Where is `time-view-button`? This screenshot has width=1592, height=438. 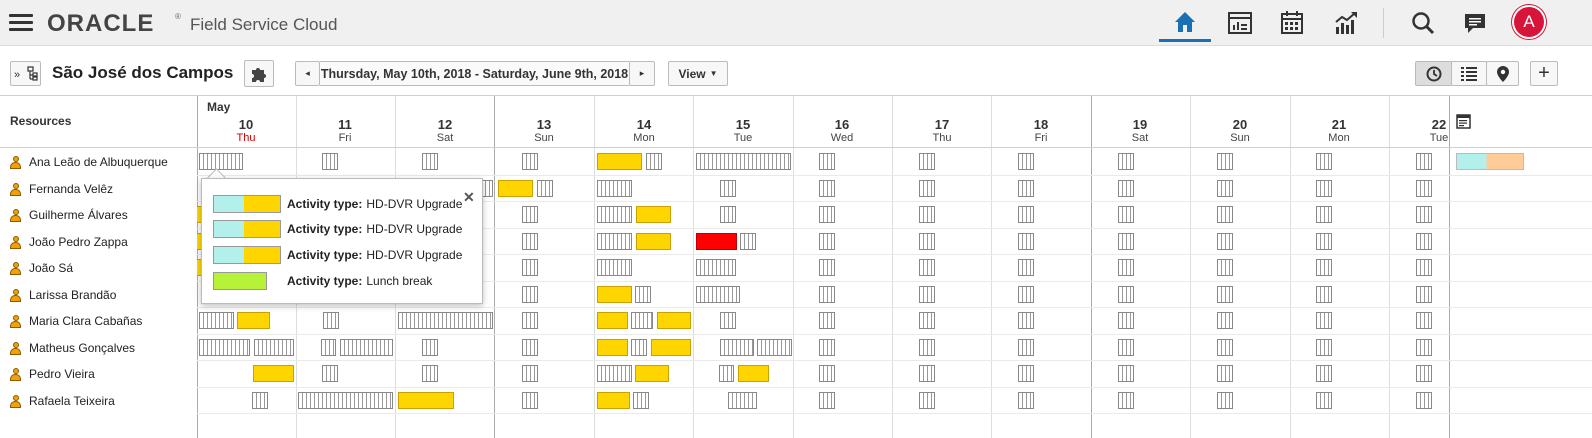
time-view-button is located at coordinates (1433, 73).